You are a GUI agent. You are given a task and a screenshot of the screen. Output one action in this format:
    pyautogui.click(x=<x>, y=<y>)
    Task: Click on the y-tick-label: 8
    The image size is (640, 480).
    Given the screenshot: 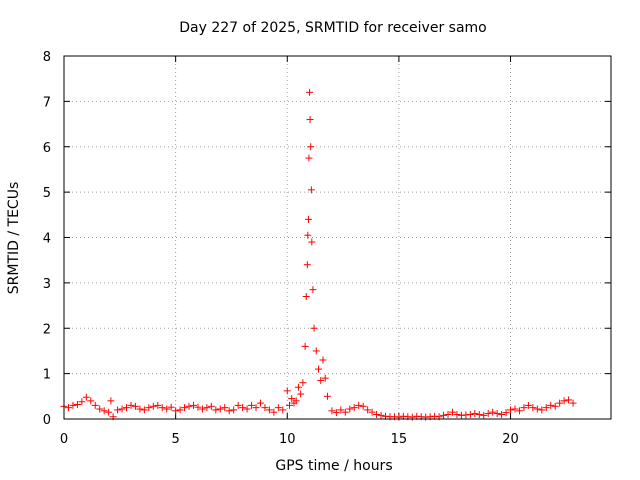 What is the action you would take?
    pyautogui.click(x=47, y=57)
    